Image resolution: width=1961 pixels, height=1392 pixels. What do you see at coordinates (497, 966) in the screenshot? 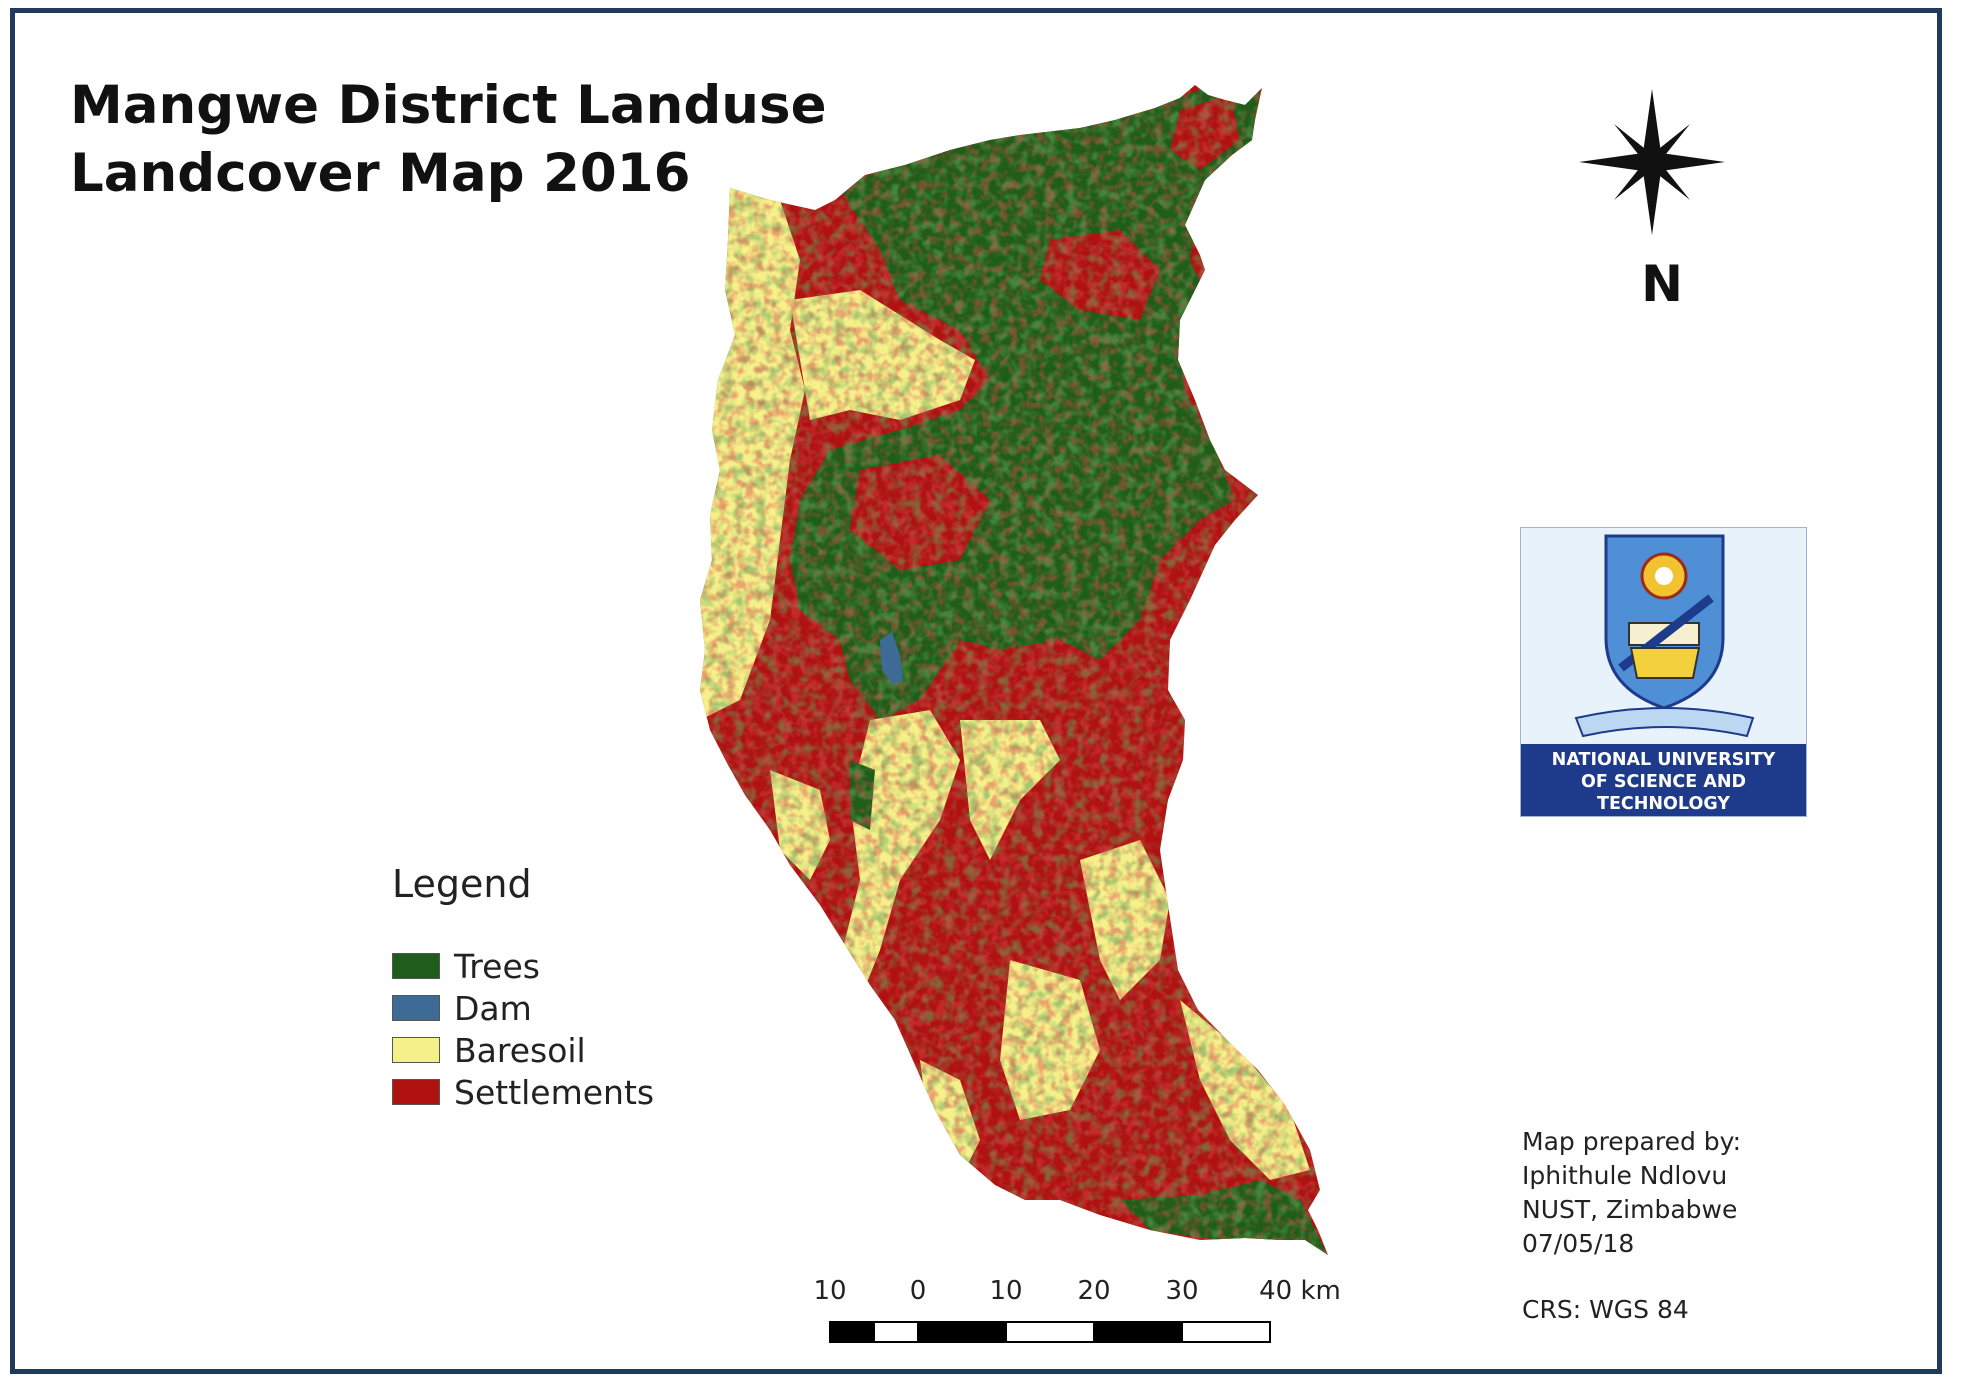
I see `legend-label: Trees` at bounding box center [497, 966].